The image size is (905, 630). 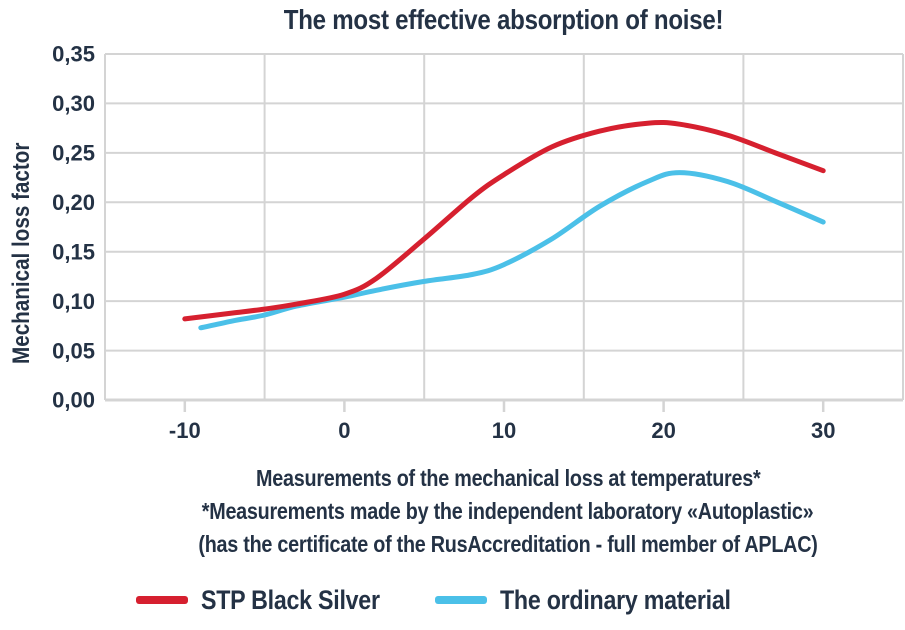 What do you see at coordinates (73, 350) in the screenshot?
I see `y-tick-label: 0,05` at bounding box center [73, 350].